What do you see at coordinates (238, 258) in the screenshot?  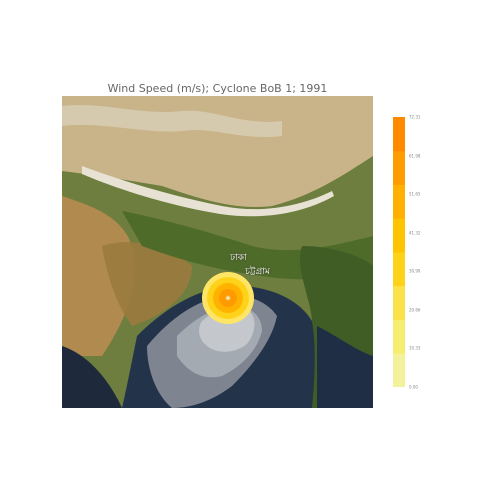 I see `city-label-dhaka: ঢাকা` at bounding box center [238, 258].